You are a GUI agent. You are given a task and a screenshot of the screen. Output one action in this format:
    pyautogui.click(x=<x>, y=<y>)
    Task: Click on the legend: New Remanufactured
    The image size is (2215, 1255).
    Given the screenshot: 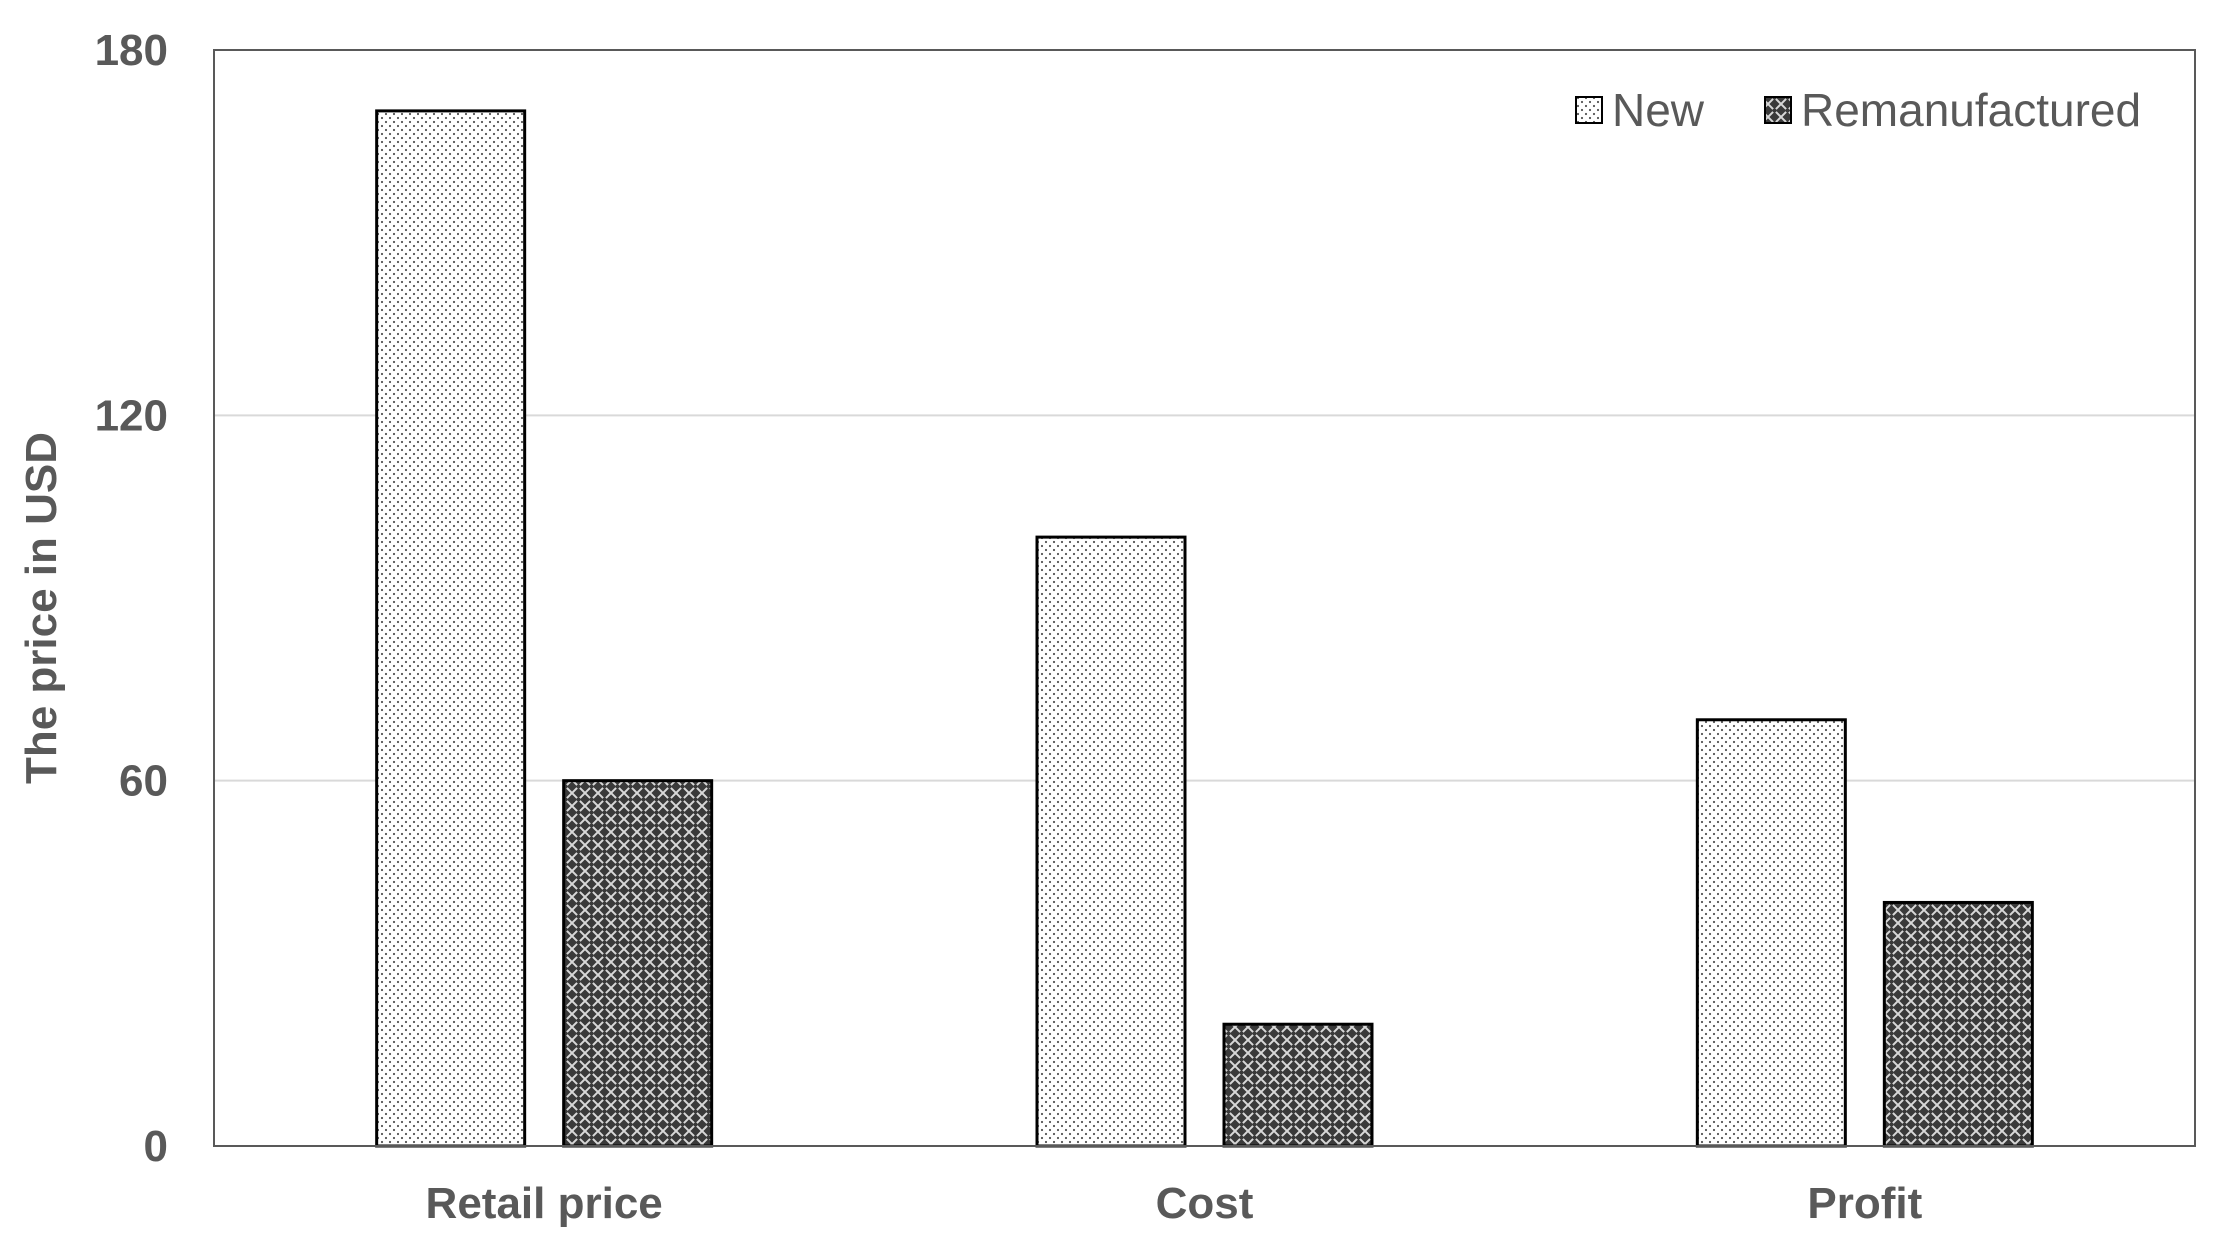 What is the action you would take?
    pyautogui.click(x=1858, y=110)
    